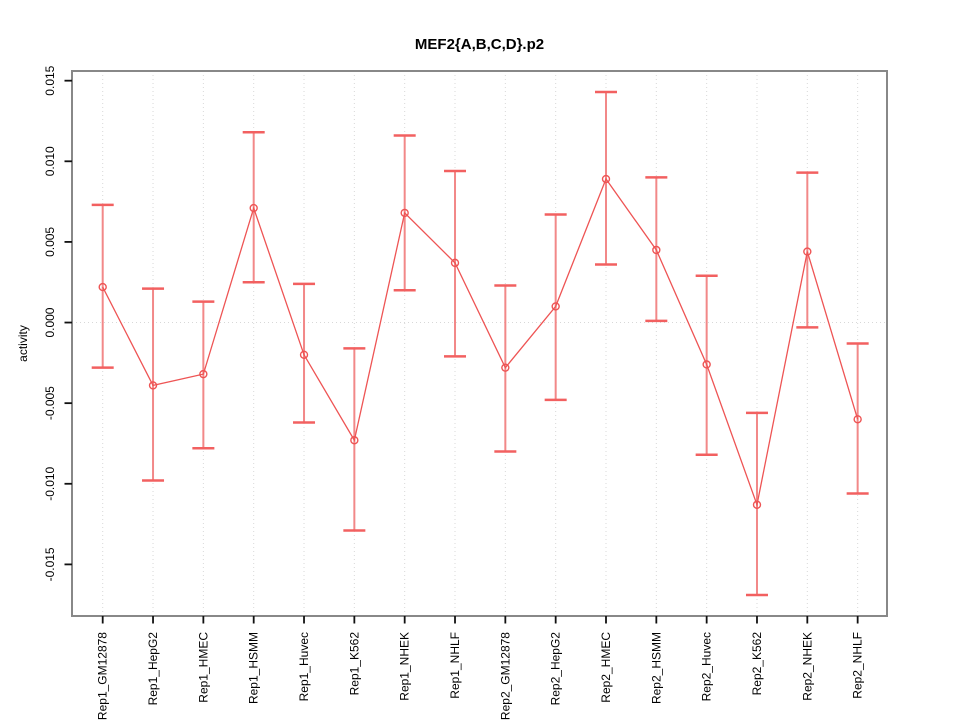 The height and width of the screenshot is (720, 960). I want to click on x-tick-label: Rep2_Huvec, so click(707, 666).